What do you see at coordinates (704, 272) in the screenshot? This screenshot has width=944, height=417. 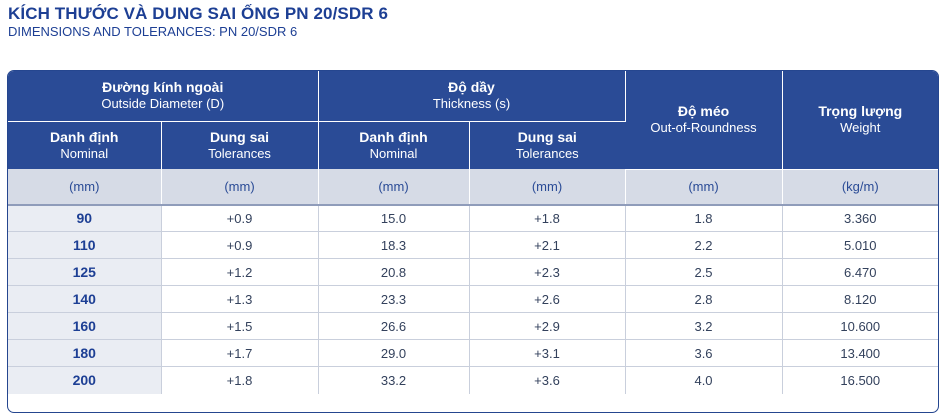 I see `cell-out-of-roundness: 2.5` at bounding box center [704, 272].